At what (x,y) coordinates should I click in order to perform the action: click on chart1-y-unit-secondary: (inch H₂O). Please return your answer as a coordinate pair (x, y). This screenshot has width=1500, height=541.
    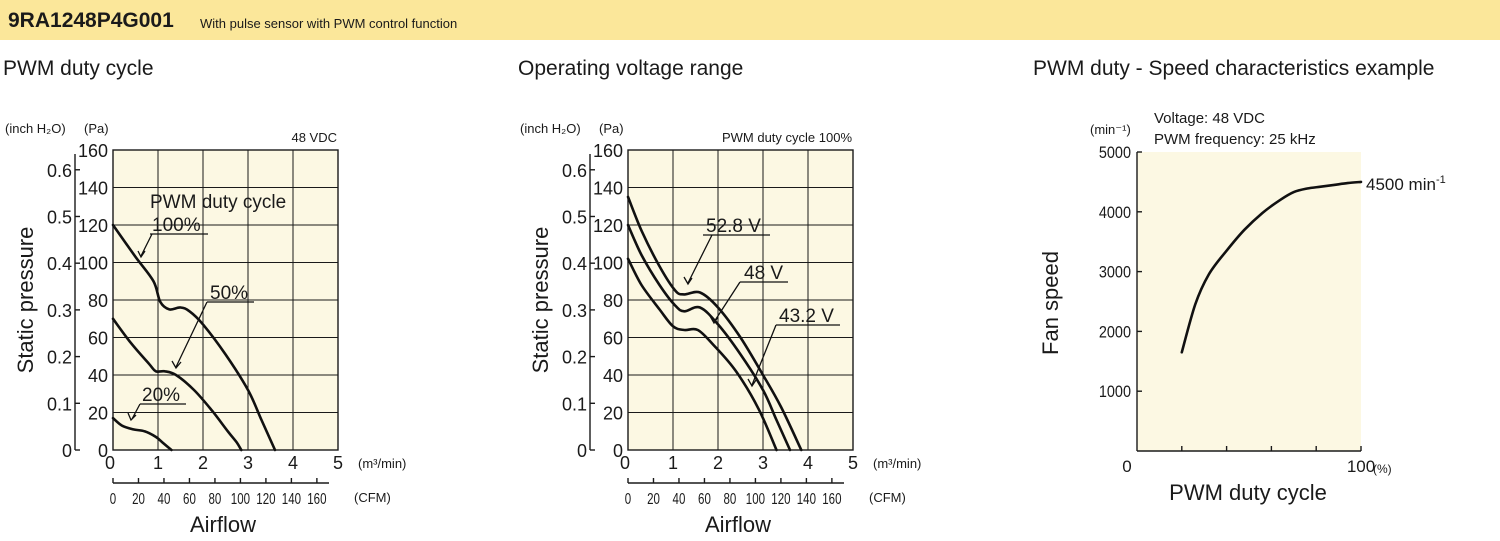
    Looking at the image, I should click on (35, 128).